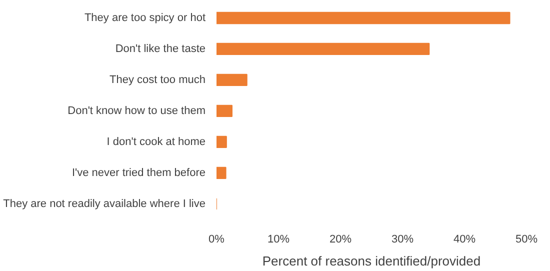  What do you see at coordinates (402, 240) in the screenshot?
I see `x-tick-label: 30%` at bounding box center [402, 240].